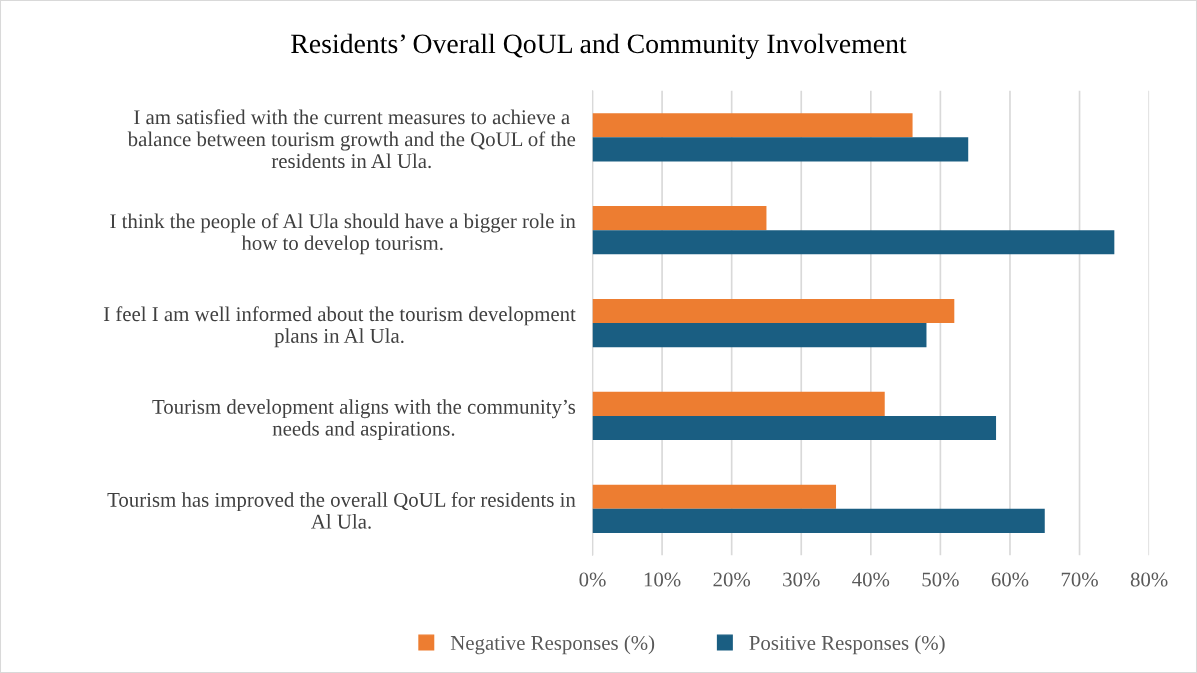 This screenshot has width=1197, height=673. Describe the element at coordinates (341, 510) in the screenshot. I see `y-tick-label: Tourism has improved the overall QoUL for residents in Al Ula.` at that location.